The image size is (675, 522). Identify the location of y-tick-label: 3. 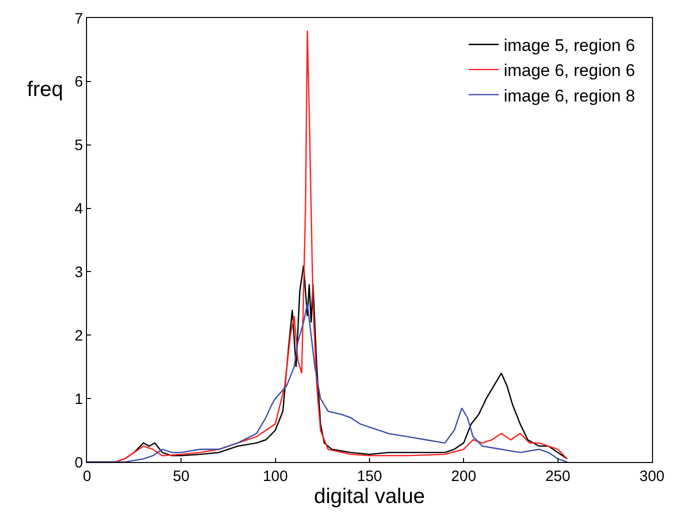
(78, 272).